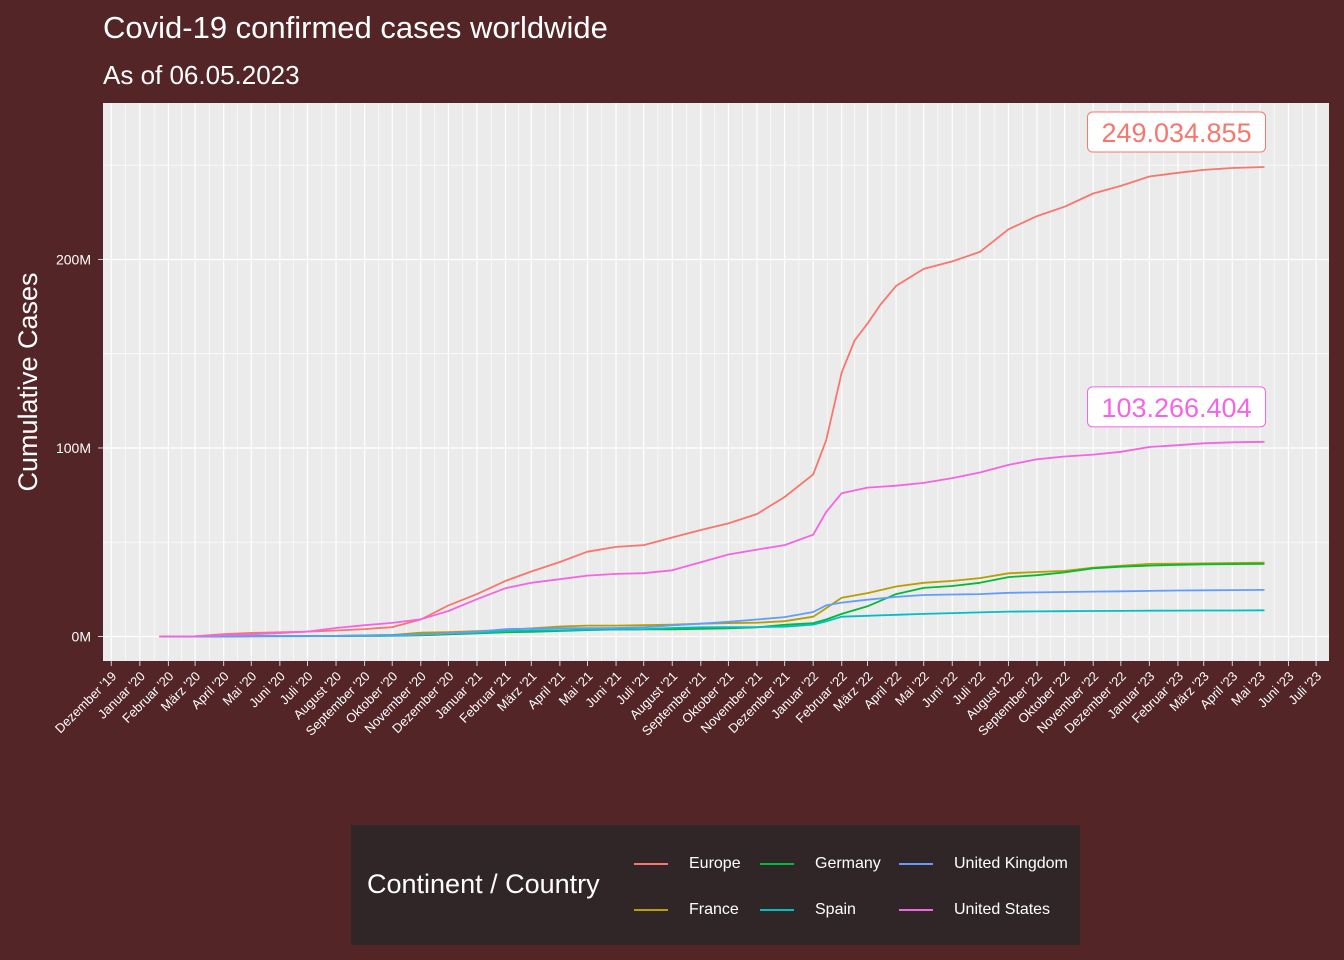 This screenshot has width=1344, height=960. Describe the element at coordinates (81, 636) in the screenshot. I see `y-tick-label: 0M` at that location.